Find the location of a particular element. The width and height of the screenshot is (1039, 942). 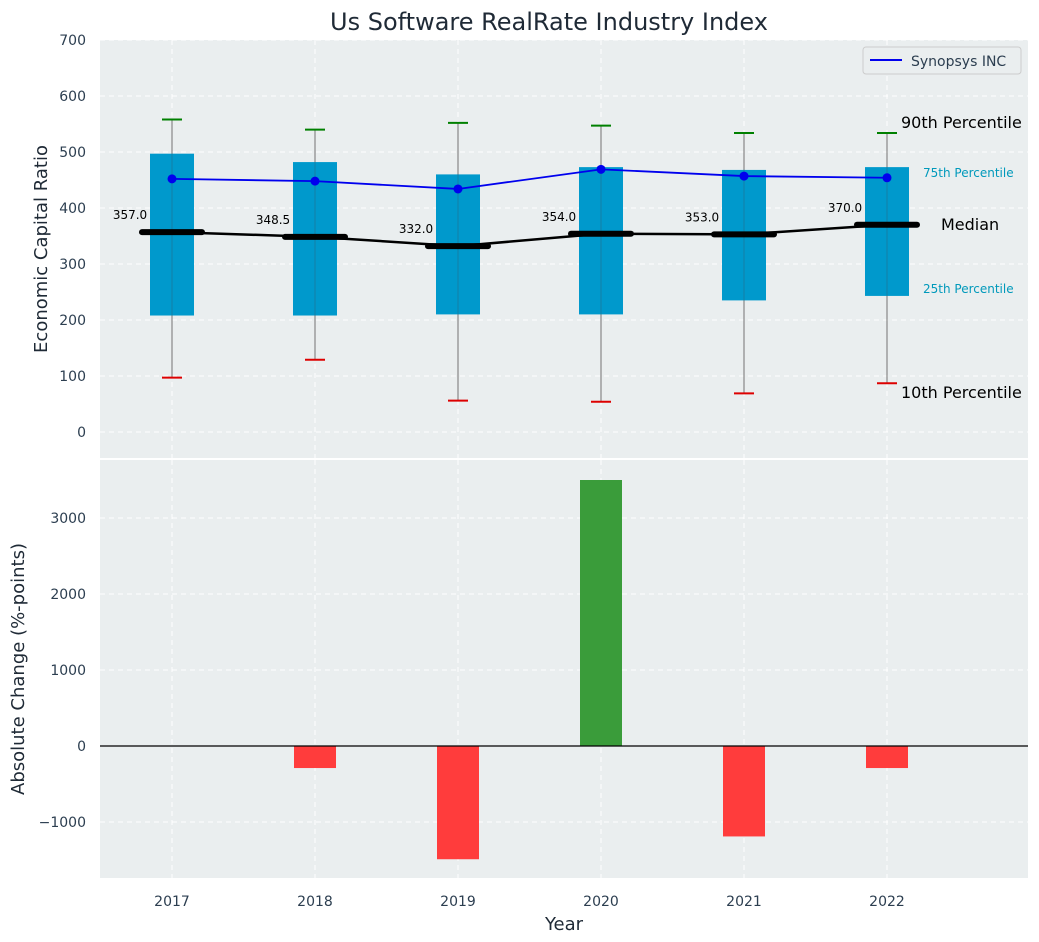

bottom-y-tick-label: 3000 is located at coordinates (68, 519).